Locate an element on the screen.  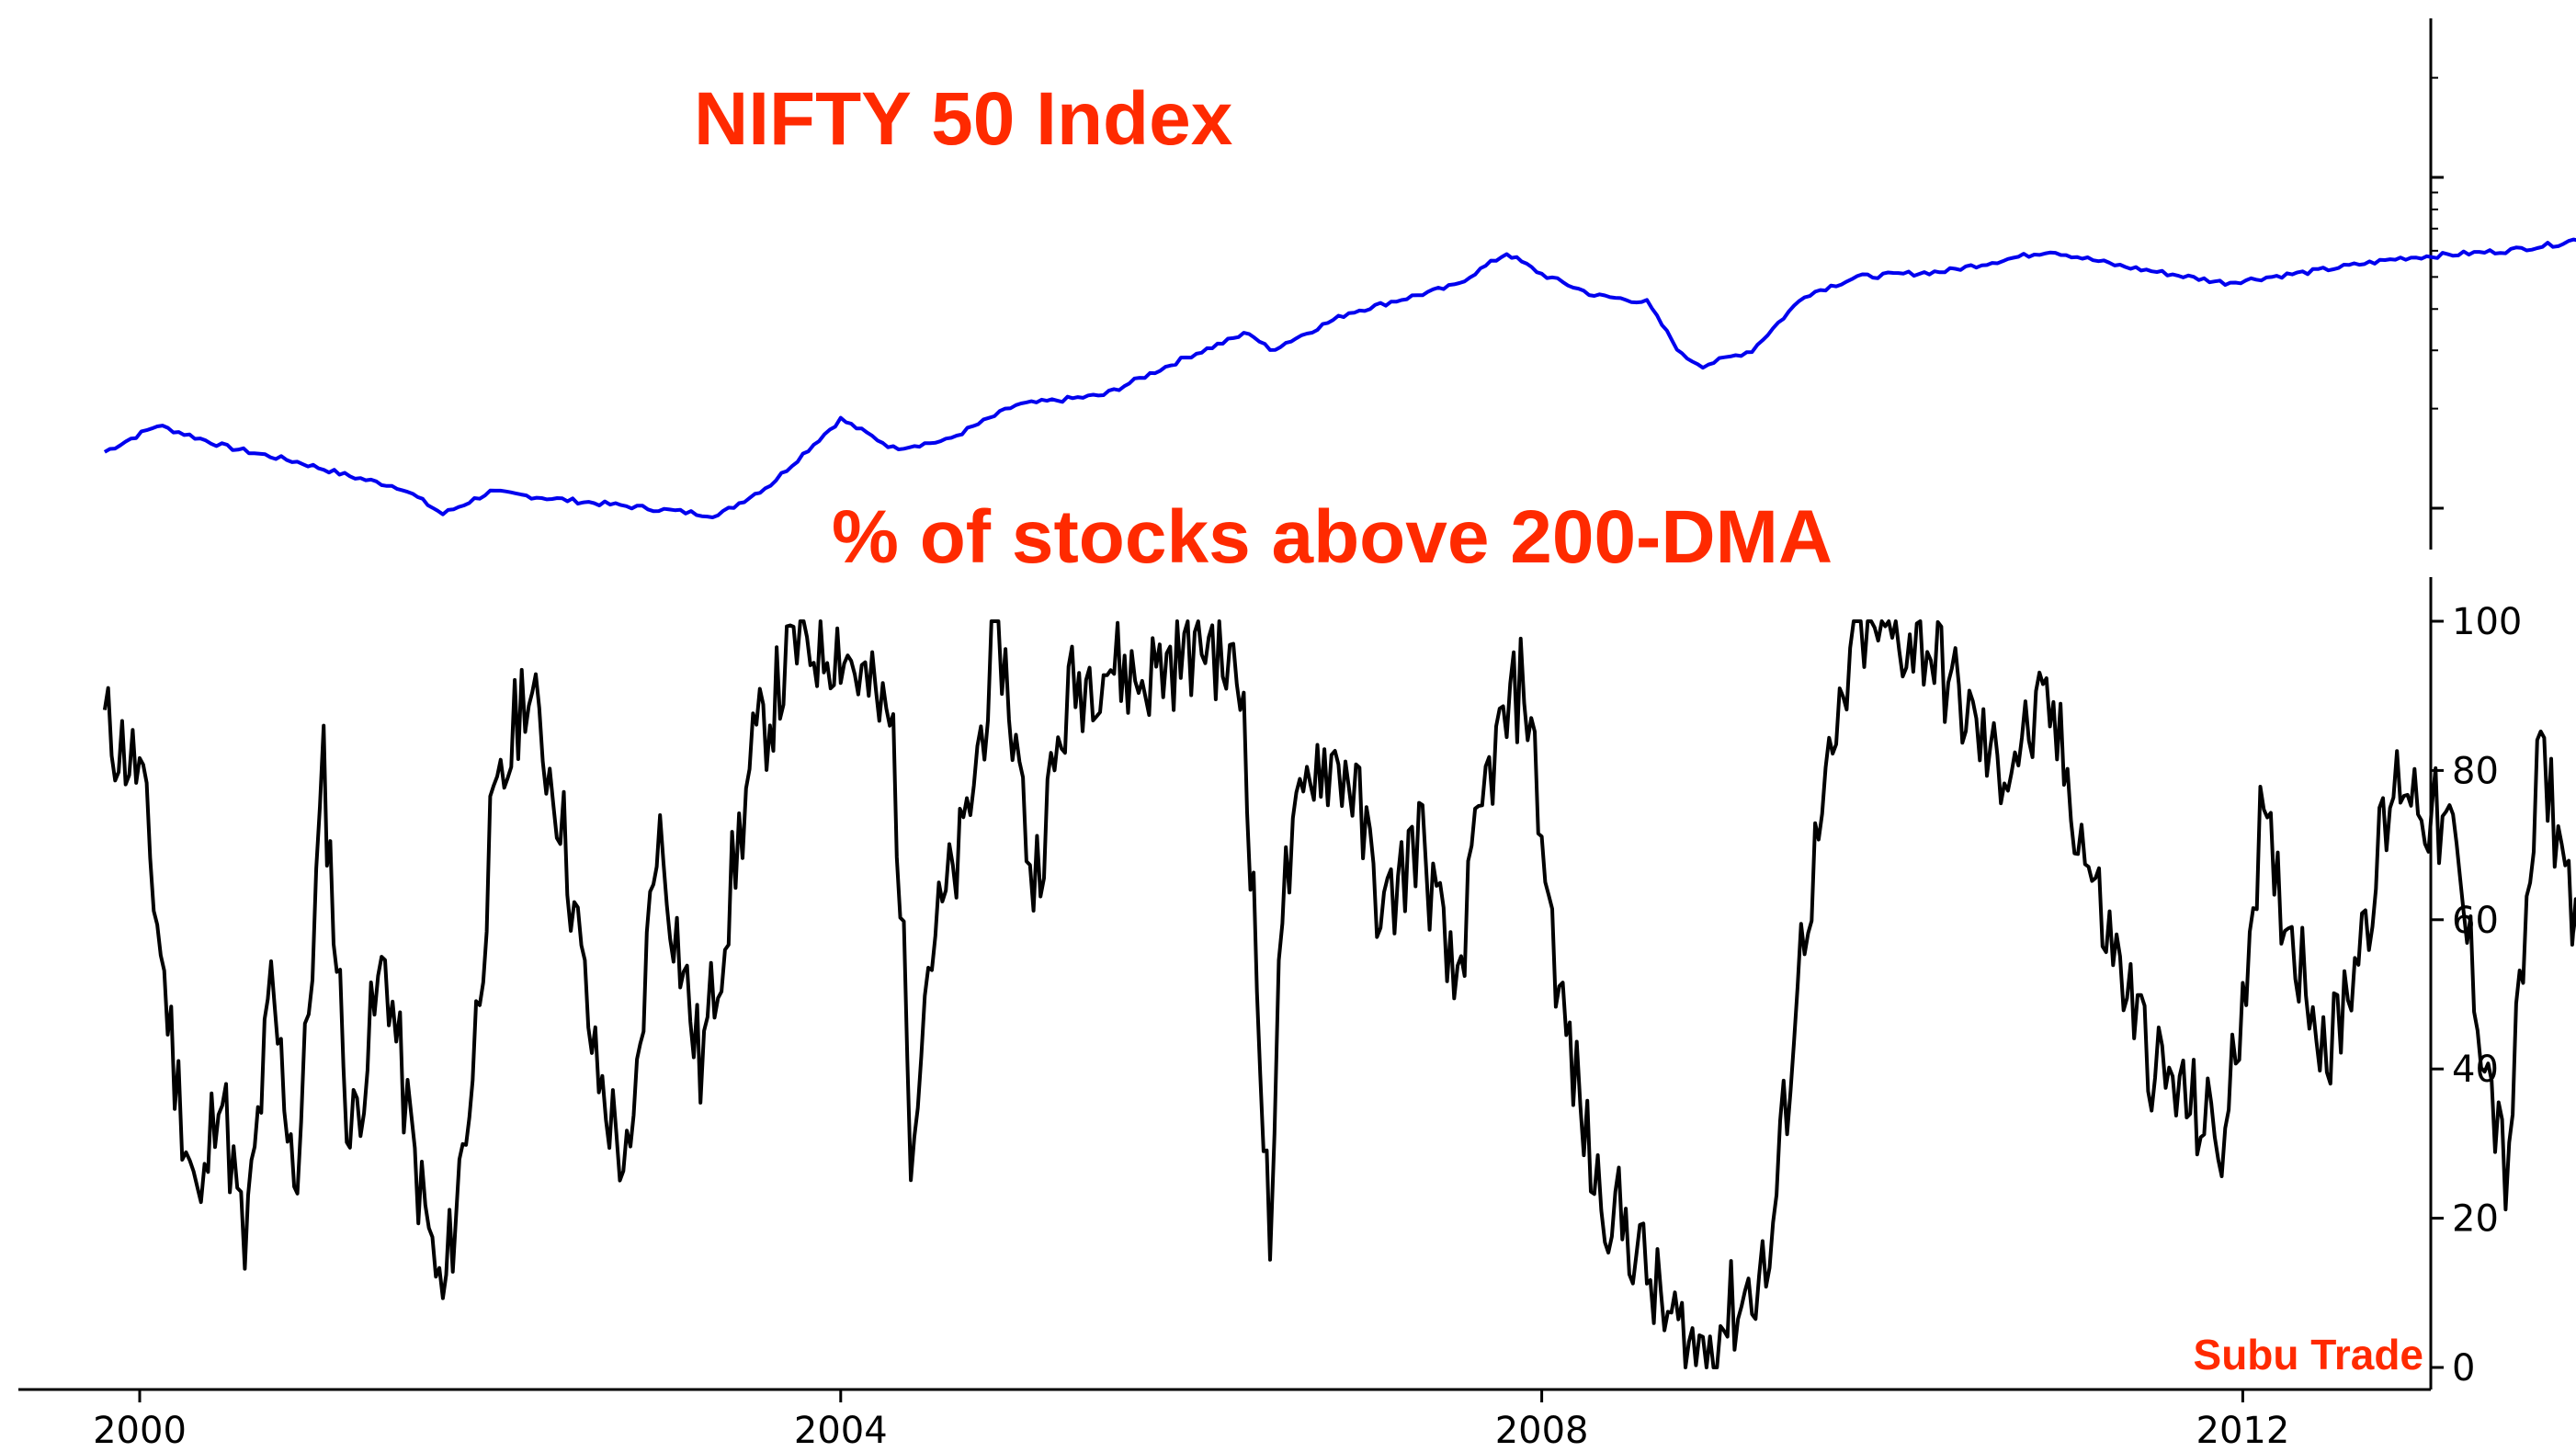
breadth-y-tick-label: 60 is located at coordinates (2475, 921).